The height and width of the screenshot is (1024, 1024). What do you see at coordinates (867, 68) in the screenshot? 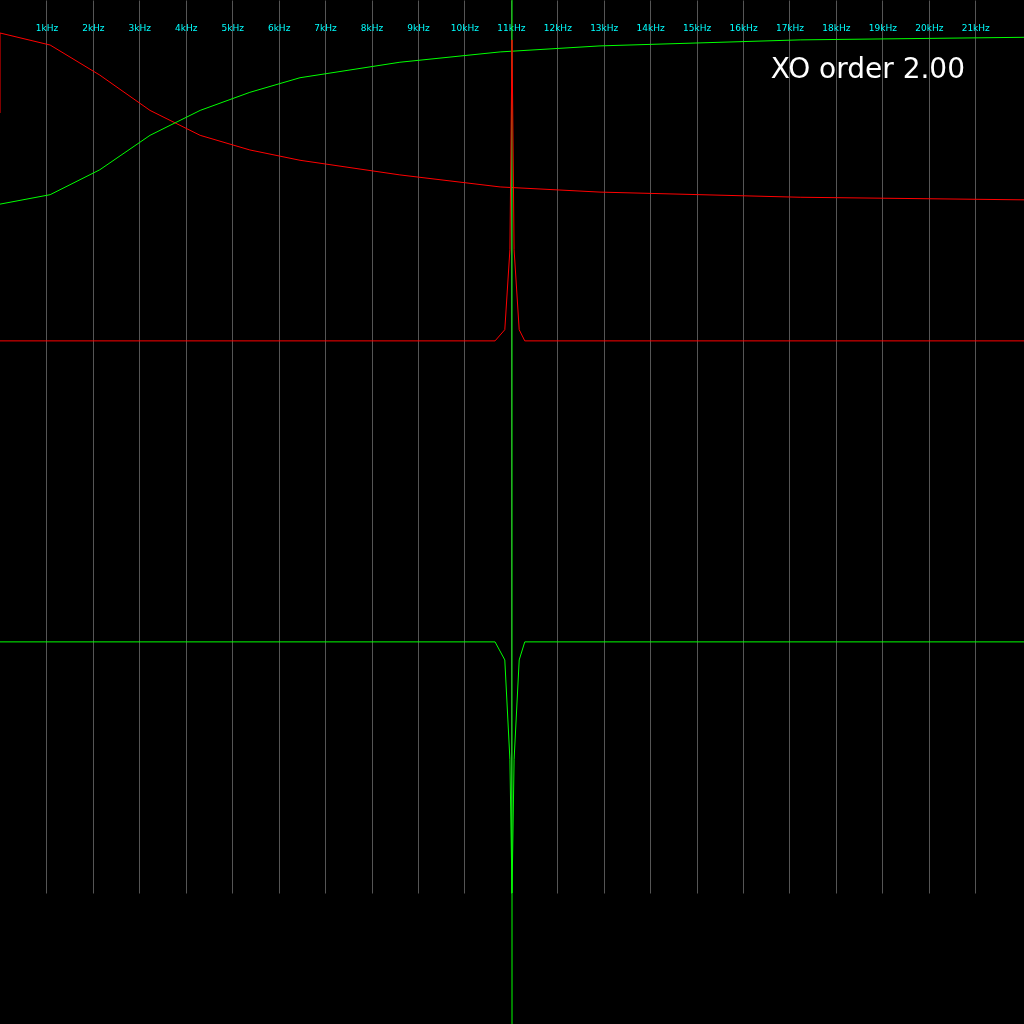
I see `annotation: XO order 2.00` at bounding box center [867, 68].